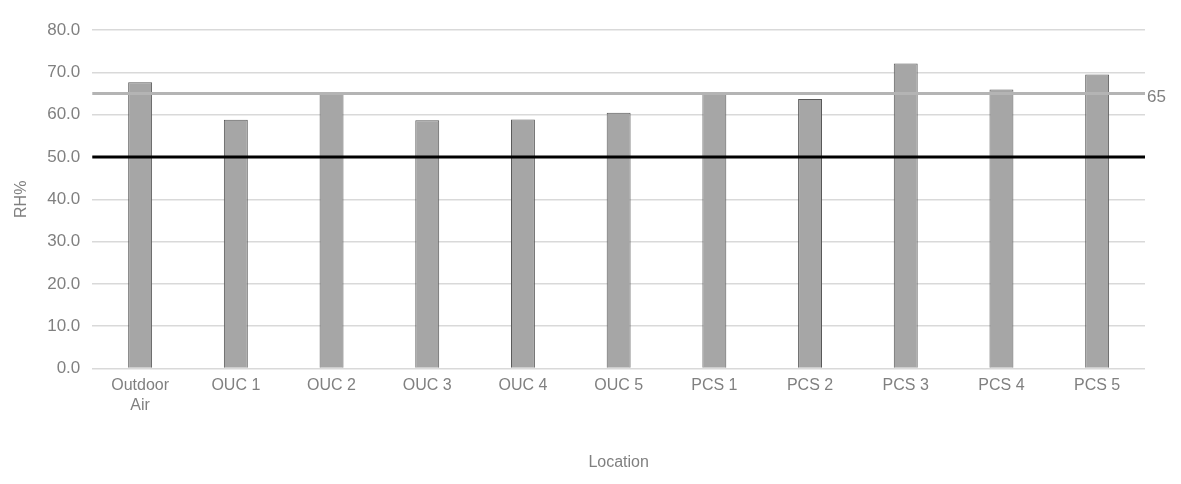 The image size is (1181, 484). Describe the element at coordinates (64, 72) in the screenshot. I see `y-tick-label: 70.0` at that location.